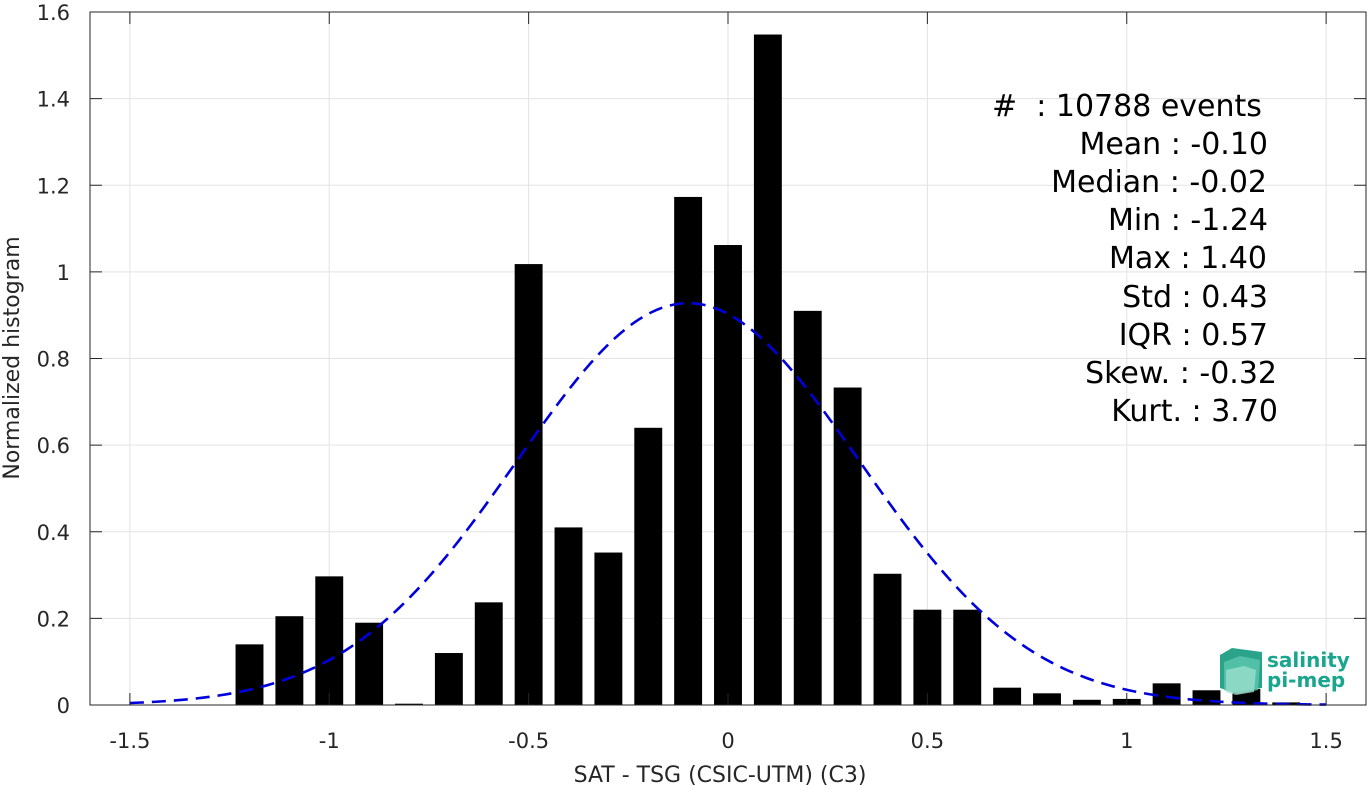 The width and height of the screenshot is (1367, 785). I want to click on y-tick-label: 0.4, so click(53, 533).